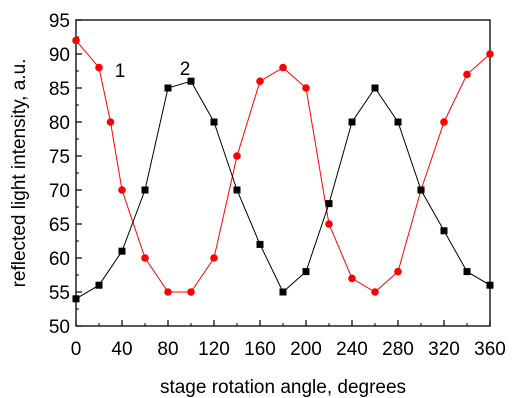  Describe the element at coordinates (288, 340) in the screenshot. I see `x-axis: 0 40 80 120 160 200 240 280 320 360` at that location.